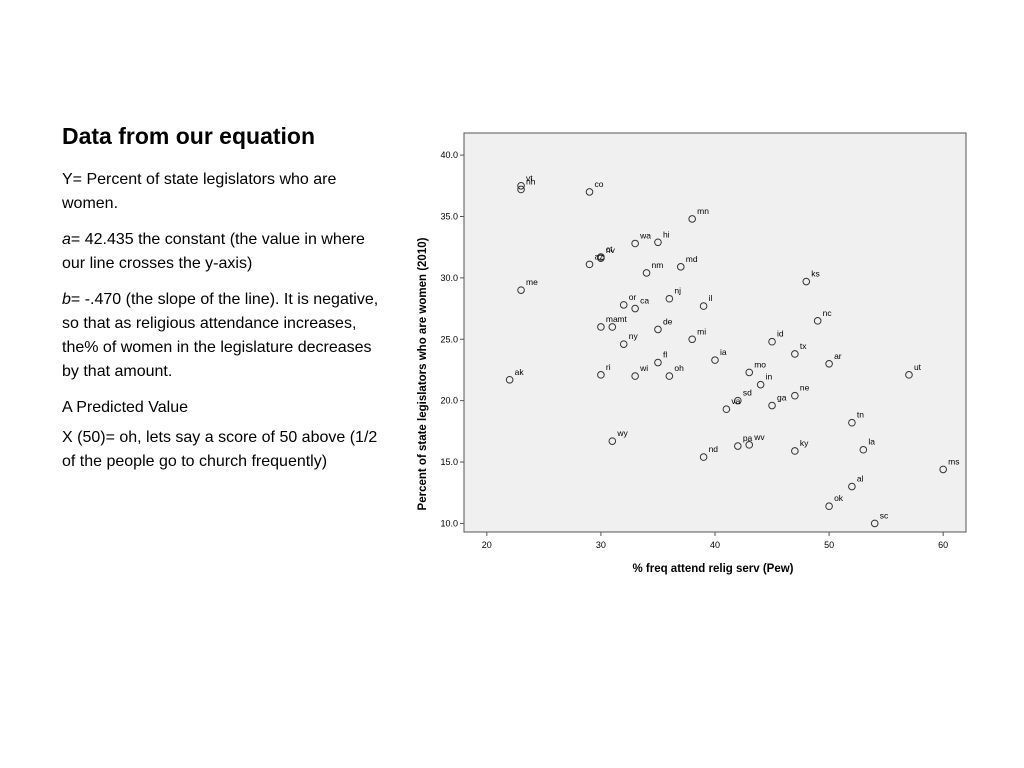  I want to click on data-point-label: il, so click(711, 298).